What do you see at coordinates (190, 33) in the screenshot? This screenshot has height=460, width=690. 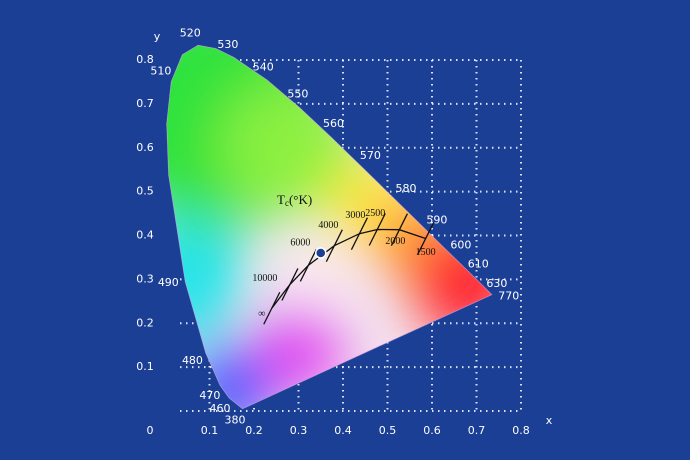 I see `wavelength-label: 520` at bounding box center [190, 33].